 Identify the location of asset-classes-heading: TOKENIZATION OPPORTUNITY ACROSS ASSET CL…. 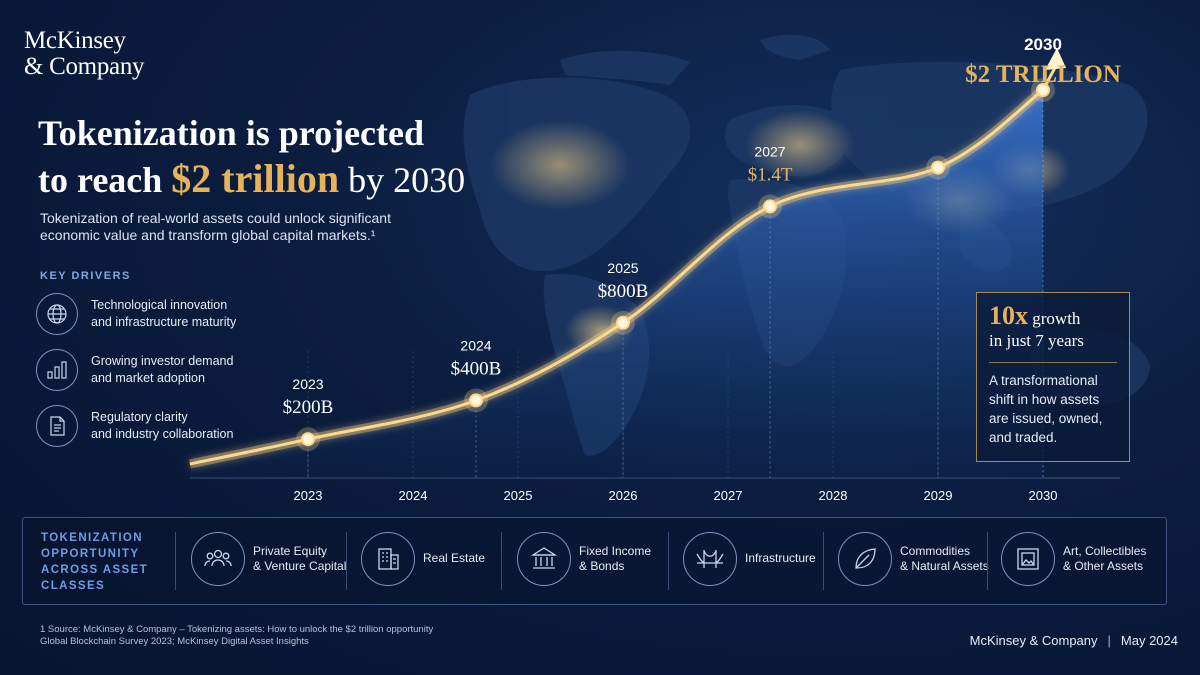
(95, 562).